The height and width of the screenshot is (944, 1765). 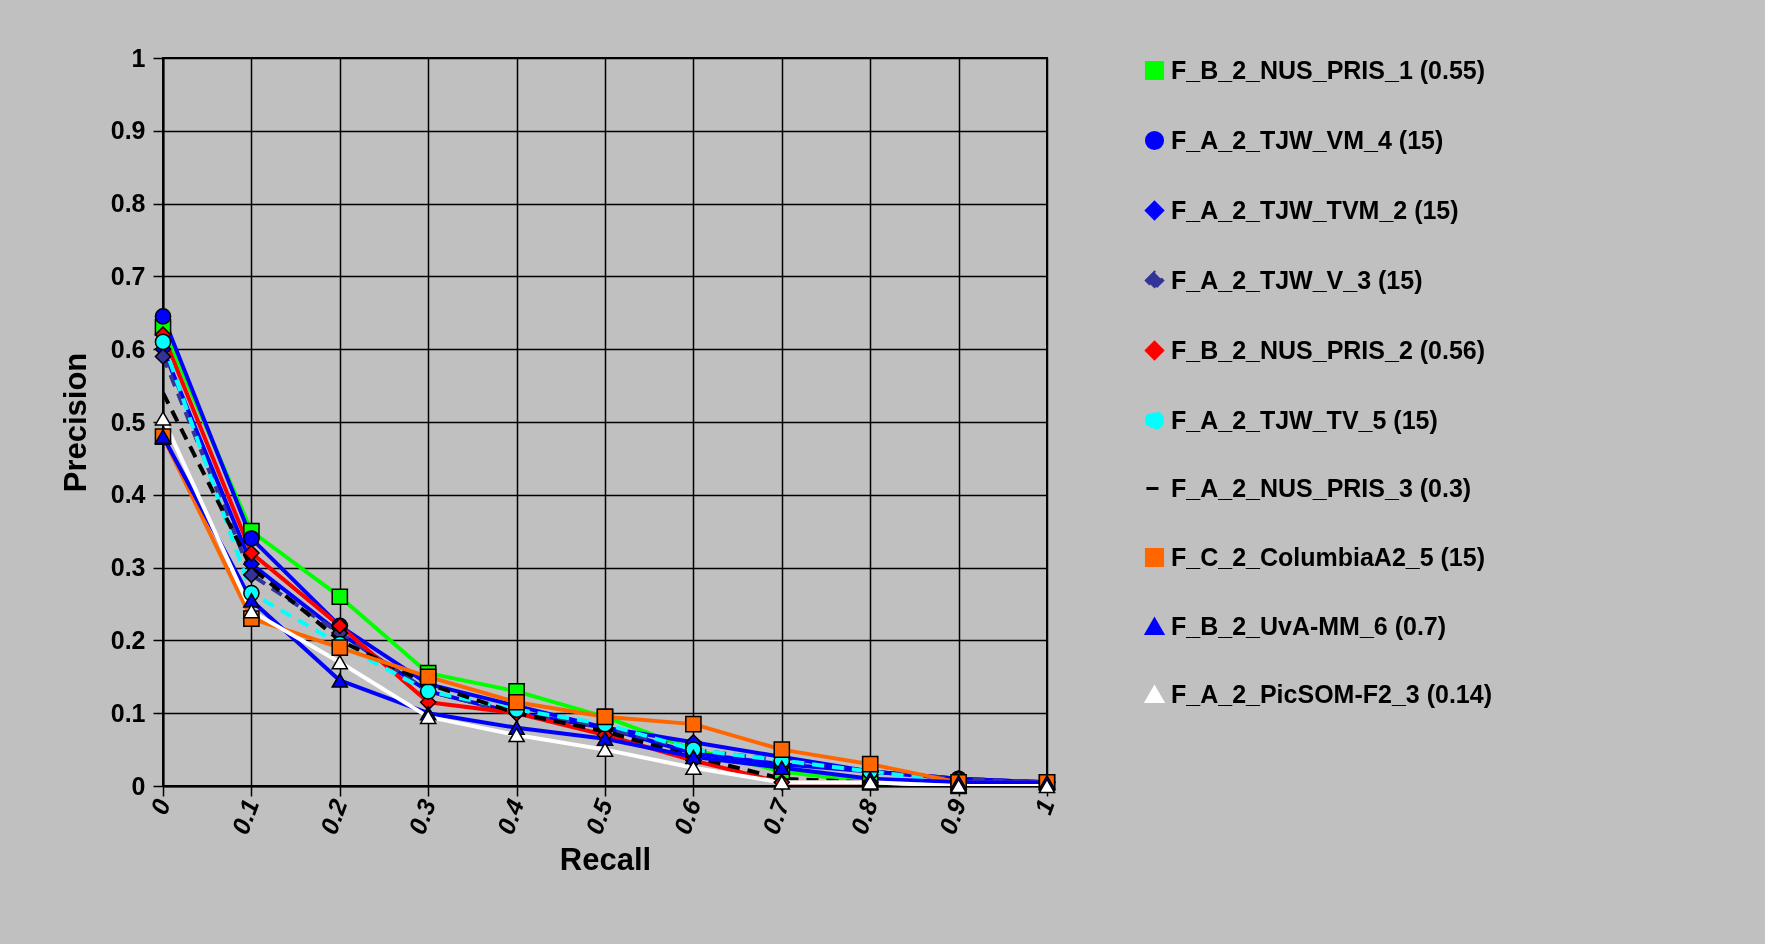 I want to click on legend-label: F_A_2_TJW_V_3 (15), so click(x=1297, y=279).